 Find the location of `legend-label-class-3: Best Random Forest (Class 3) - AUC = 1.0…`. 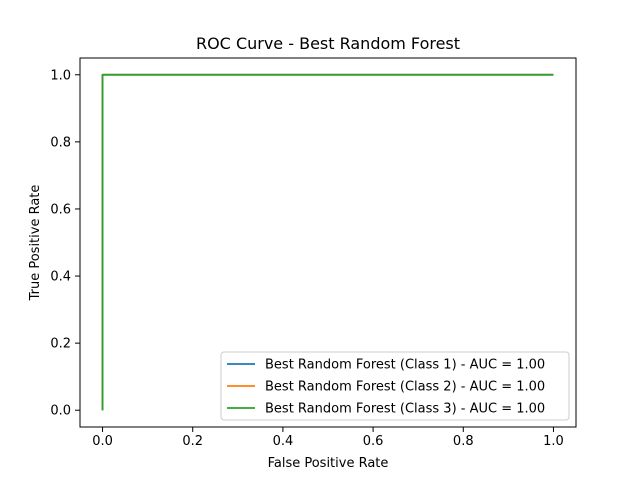

legend-label-class-3: Best Random Forest (Class 3) - AUC = 1.0… is located at coordinates (405, 409).